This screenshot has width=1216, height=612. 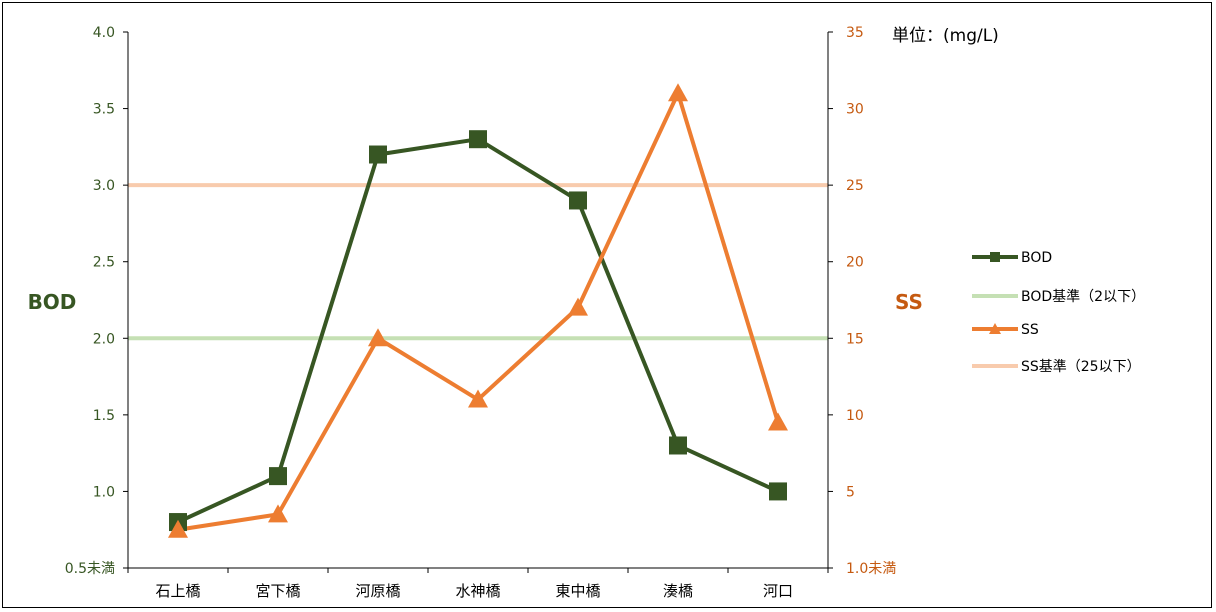 What do you see at coordinates (855, 110) in the screenshot?
I see `right-tick-label: 30` at bounding box center [855, 110].